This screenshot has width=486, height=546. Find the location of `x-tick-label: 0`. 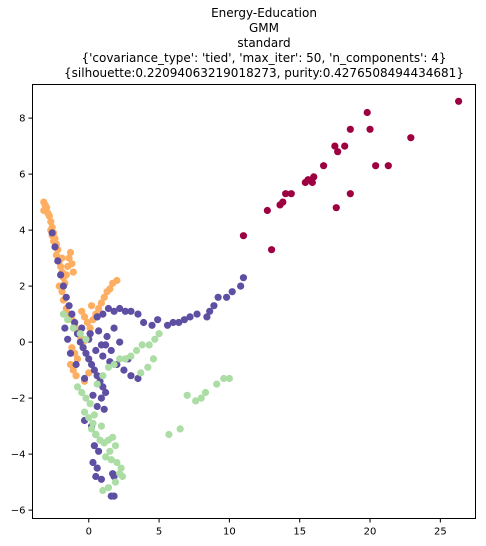

x-tick-label: 0 is located at coordinates (89, 532).